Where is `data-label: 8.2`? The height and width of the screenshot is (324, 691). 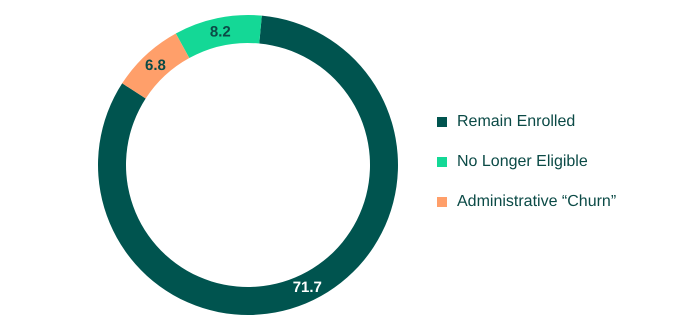 data-label: 8.2 is located at coordinates (220, 31).